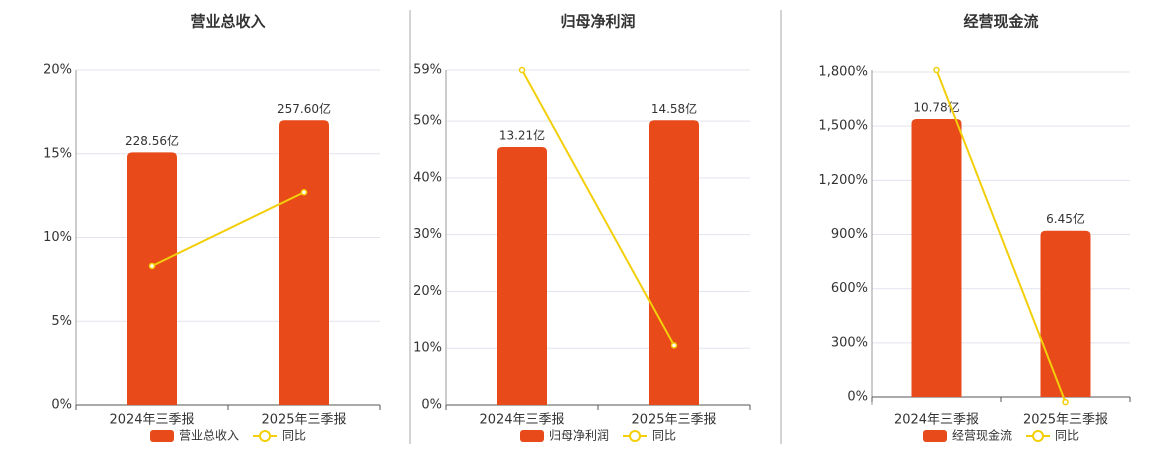 The image size is (1160, 450). I want to click on y-tick-label: 1,500%, so click(843, 126).